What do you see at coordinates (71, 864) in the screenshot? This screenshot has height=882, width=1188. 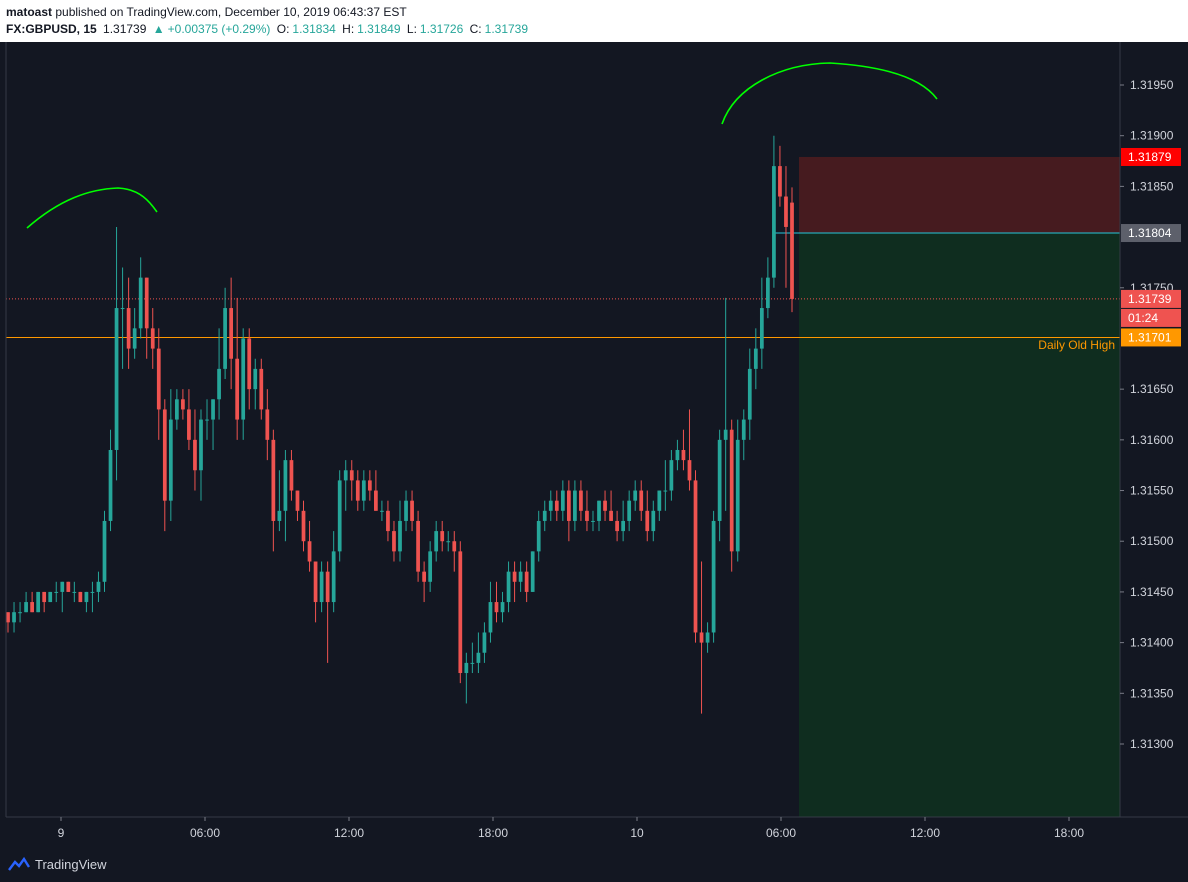 I see `brand-text: TradingView` at bounding box center [71, 864].